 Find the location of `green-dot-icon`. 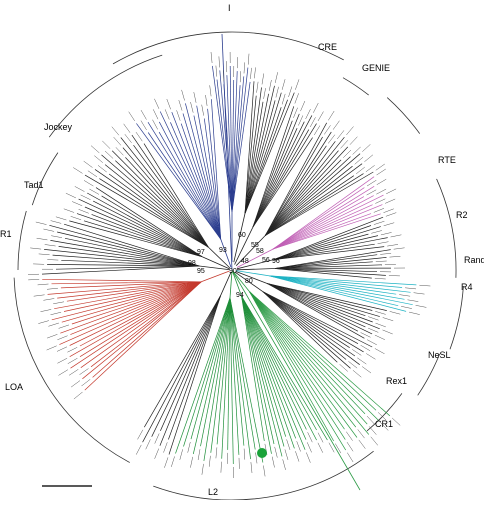

green-dot-icon is located at coordinates (262, 453).